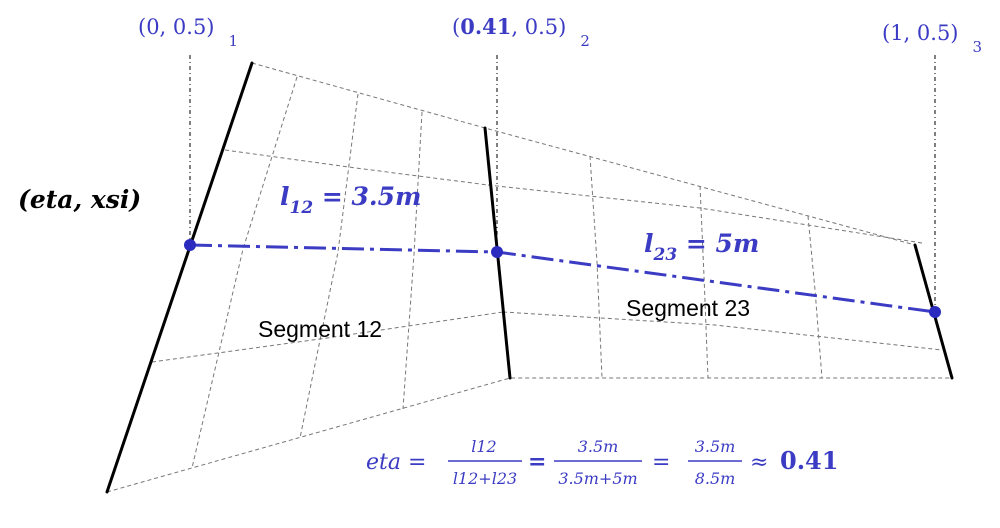  I want to click on axis-label: (eta, xsi), so click(79, 199).